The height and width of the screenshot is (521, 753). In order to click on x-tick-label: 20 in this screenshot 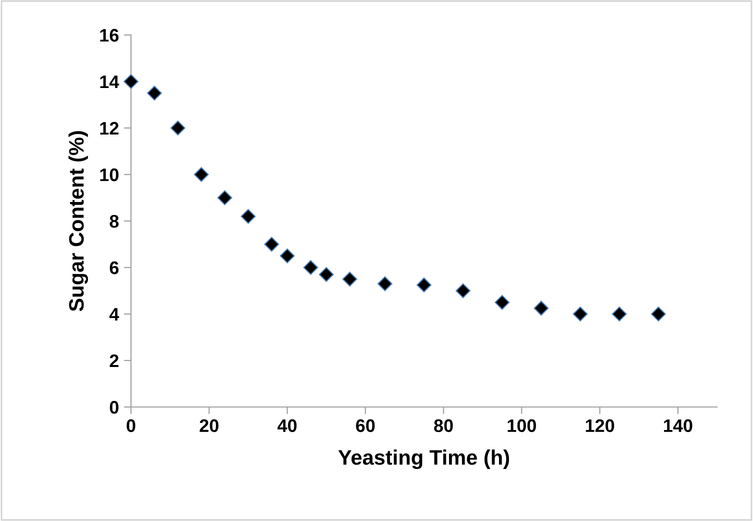, I will do `click(209, 425)`.